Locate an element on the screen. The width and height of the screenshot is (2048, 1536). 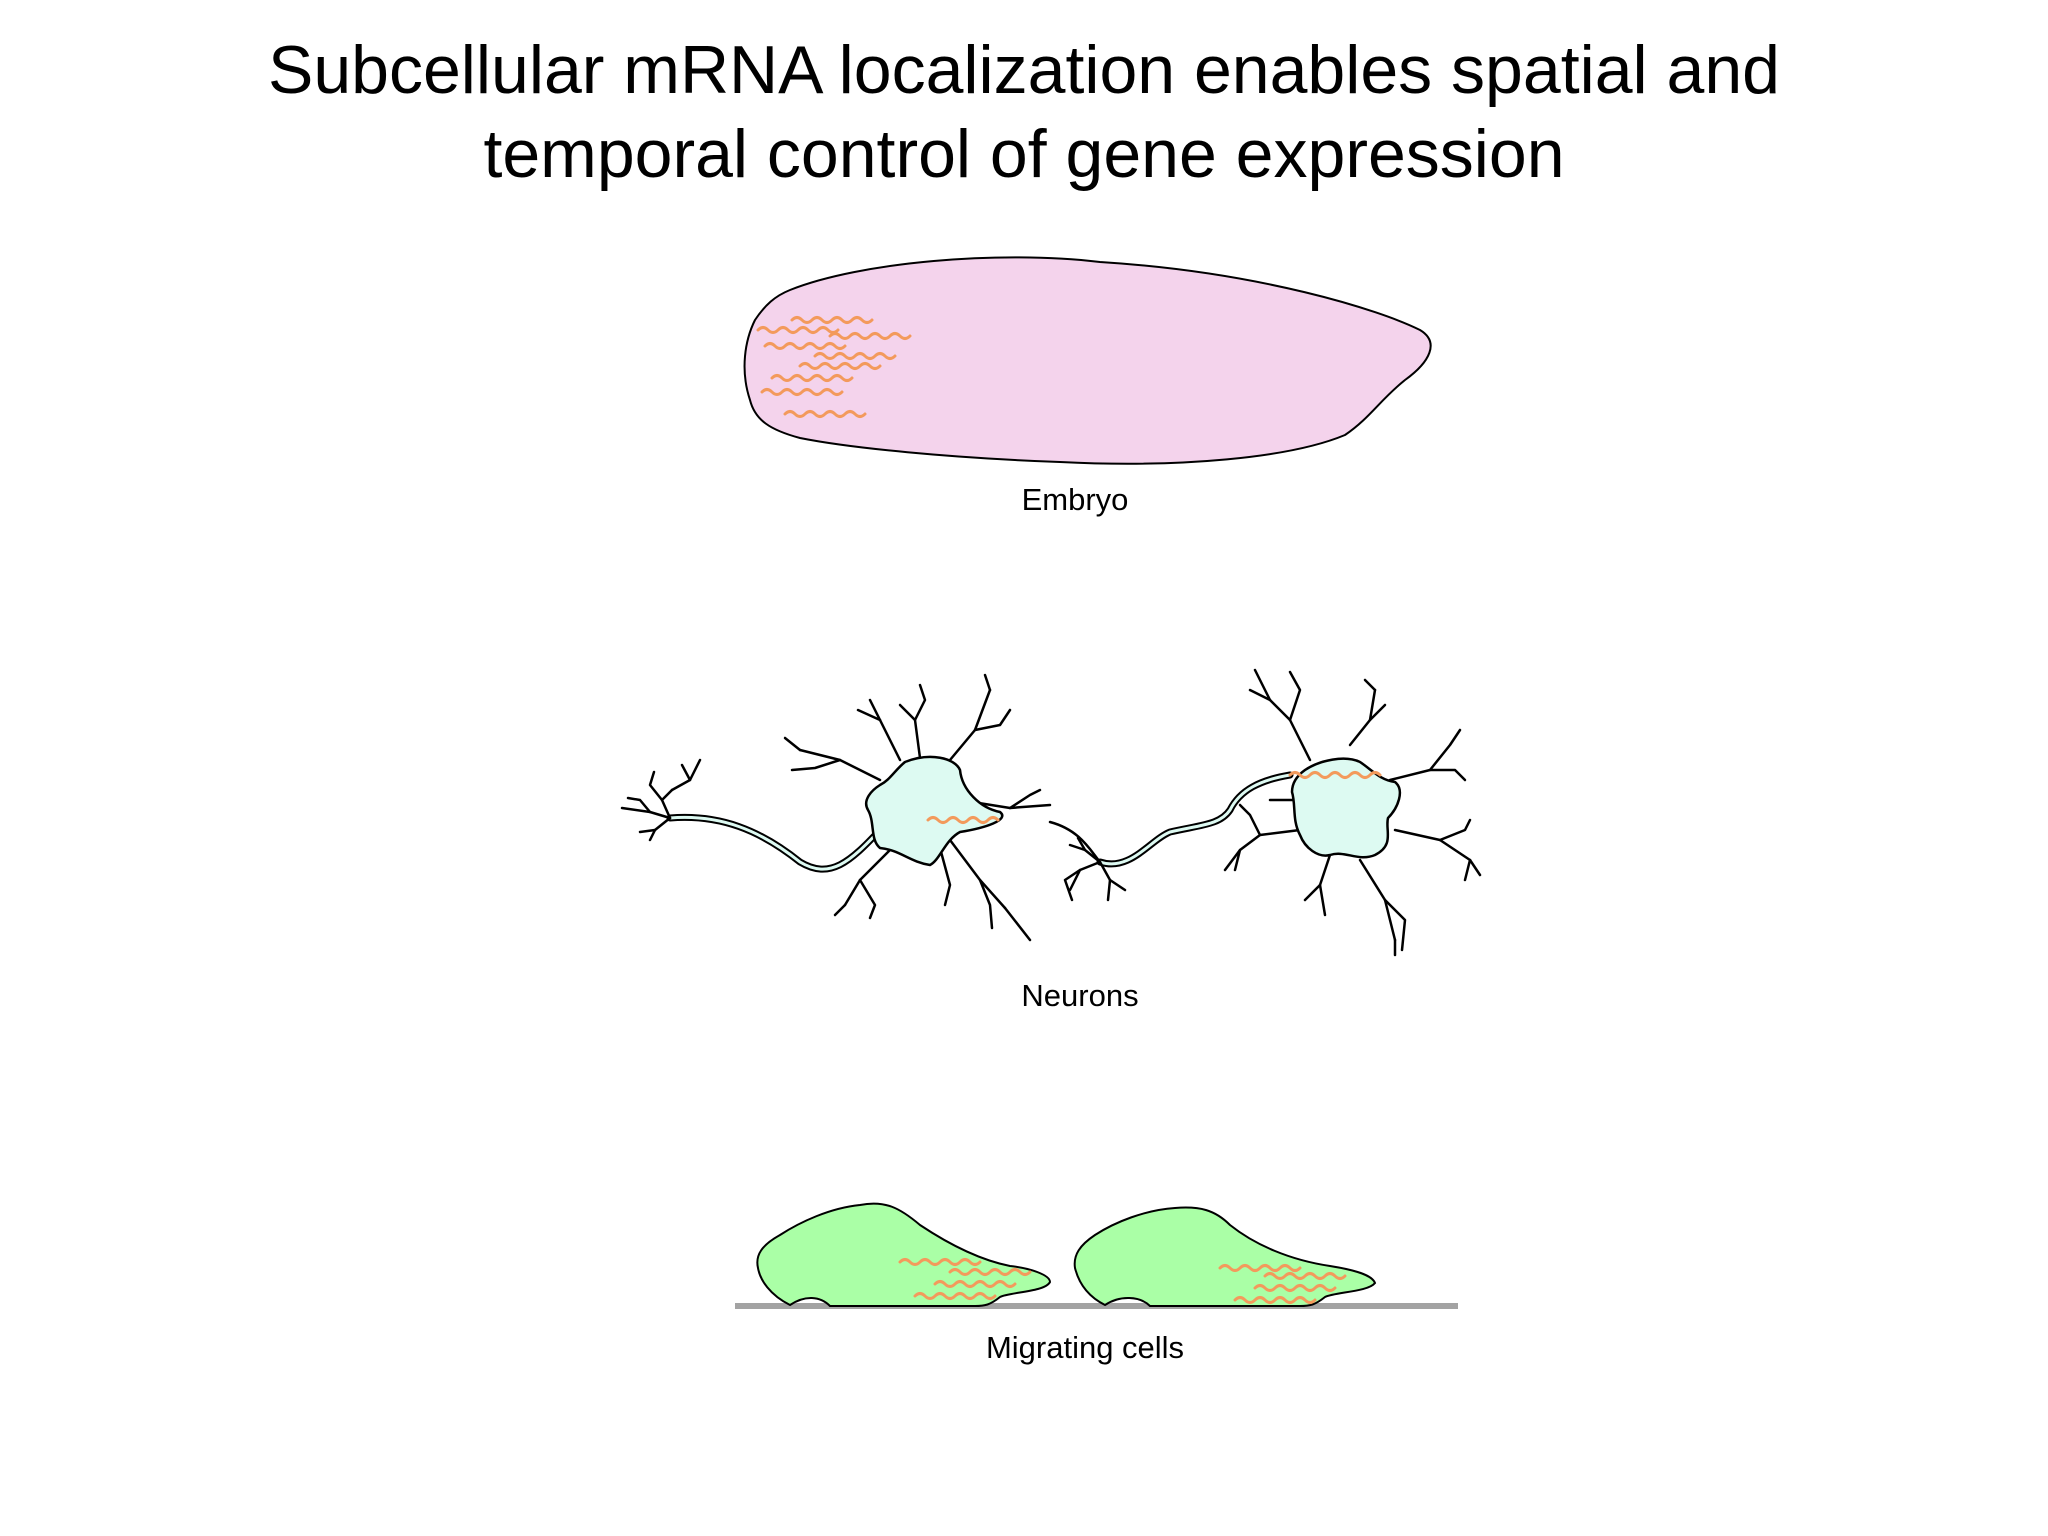
migrating-cells-illustration is located at coordinates (1096, 1255).